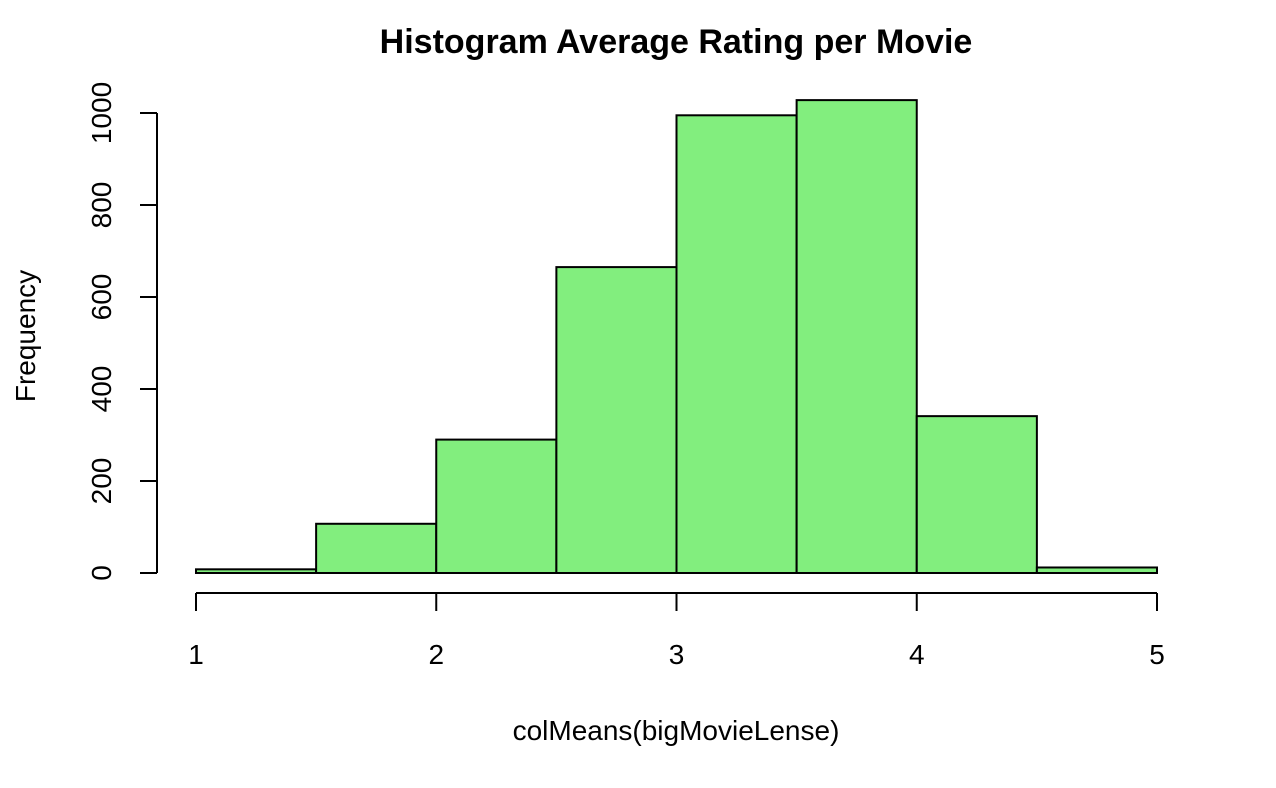 This screenshot has height=788, width=1276. Describe the element at coordinates (101, 389) in the screenshot. I see `y-tick-label: 400` at that location.